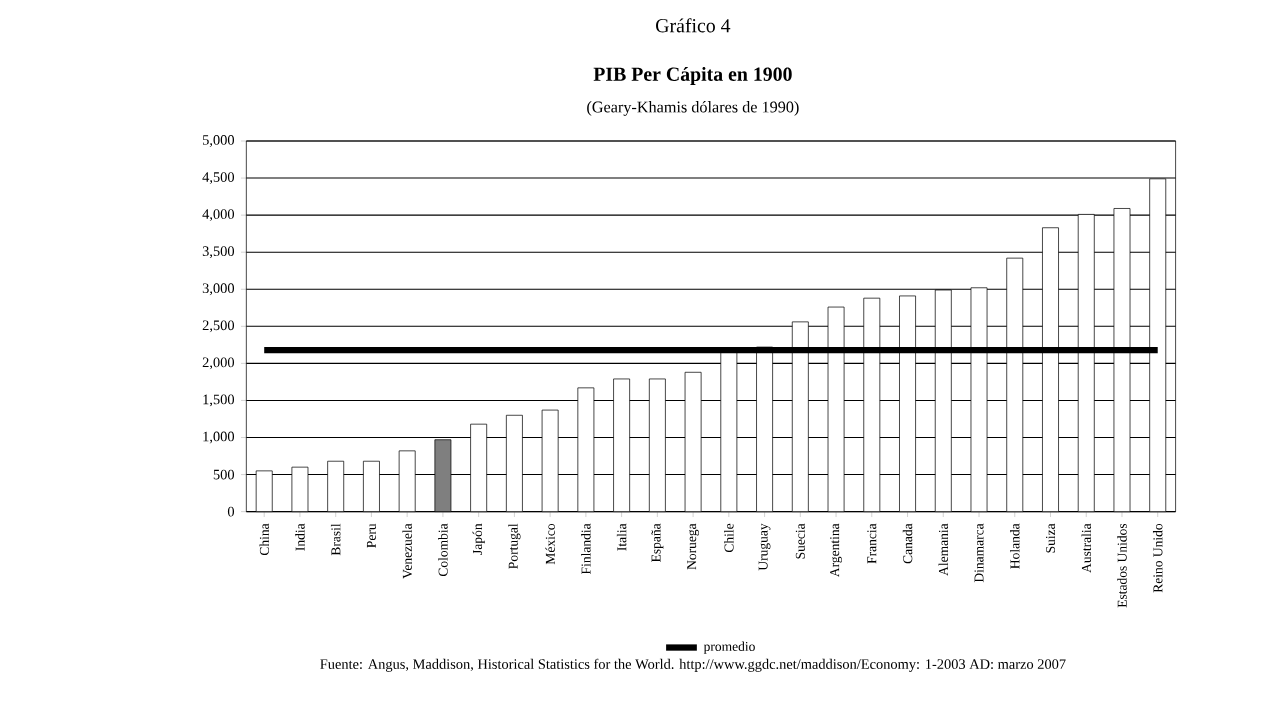  What do you see at coordinates (693, 25) in the screenshot?
I see `chart-title: Gráfico 4` at bounding box center [693, 25].